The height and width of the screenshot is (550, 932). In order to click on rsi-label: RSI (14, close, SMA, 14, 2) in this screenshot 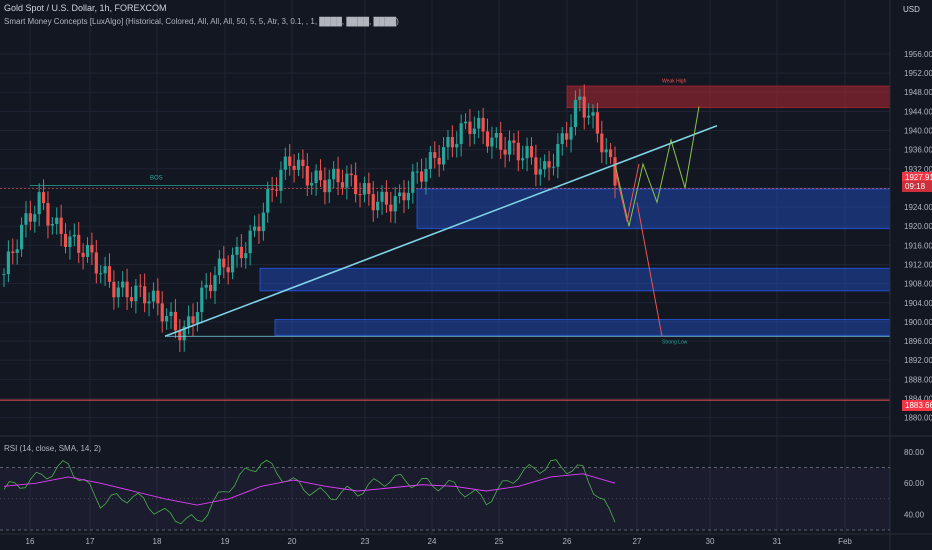, I will do `click(52, 448)`.